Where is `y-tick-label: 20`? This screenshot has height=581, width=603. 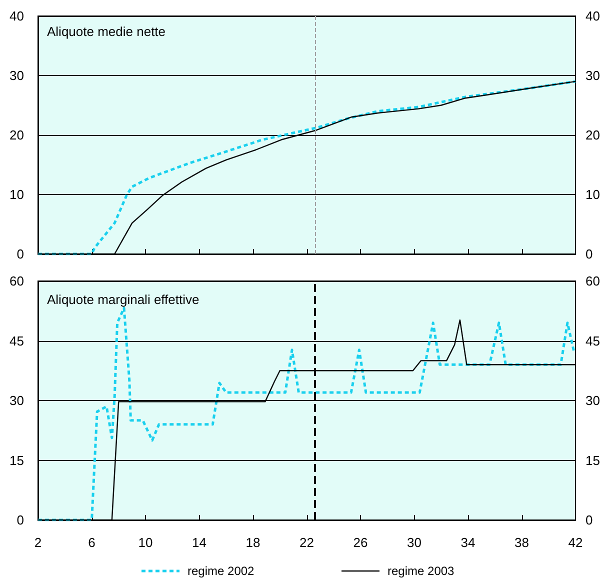
y-tick-label: 20 is located at coordinates (17, 135).